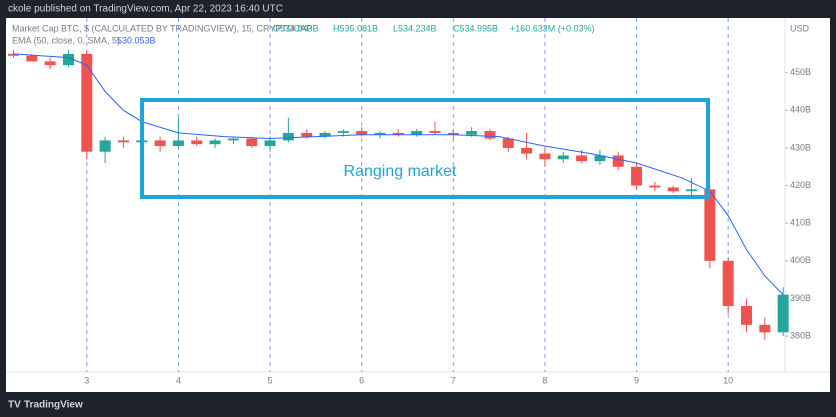 The image size is (836, 417). What do you see at coordinates (53, 405) in the screenshot?
I see `brand: TradingView` at bounding box center [53, 405].